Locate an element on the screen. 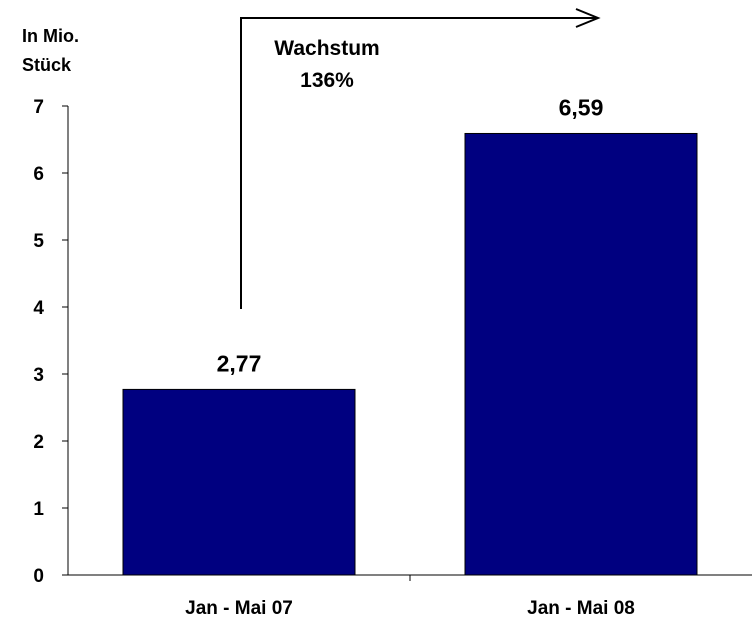 This screenshot has height=625, width=753. y-tick-label: 1 is located at coordinates (38, 509).